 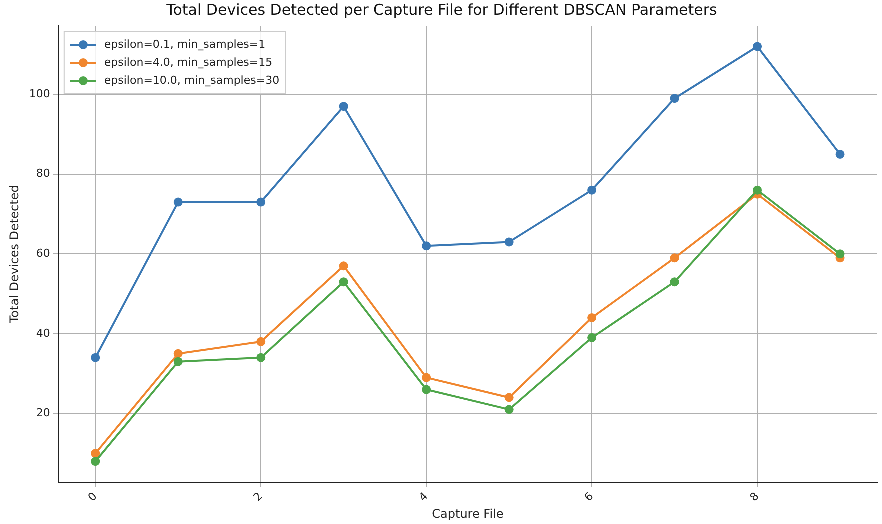 I want to click on y-tick-label: 100, so click(x=39, y=93).